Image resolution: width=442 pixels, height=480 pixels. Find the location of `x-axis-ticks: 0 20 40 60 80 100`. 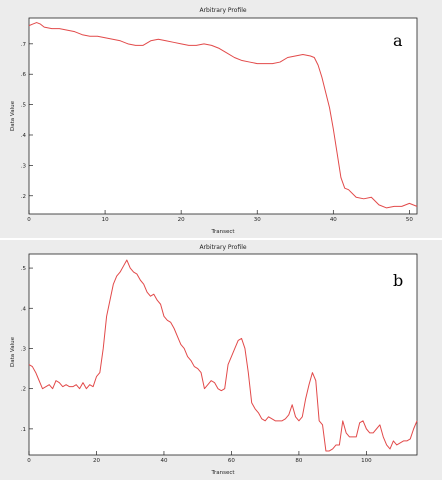

x-axis-ticks: 0 20 40 60 80 100 is located at coordinates (199, 457).